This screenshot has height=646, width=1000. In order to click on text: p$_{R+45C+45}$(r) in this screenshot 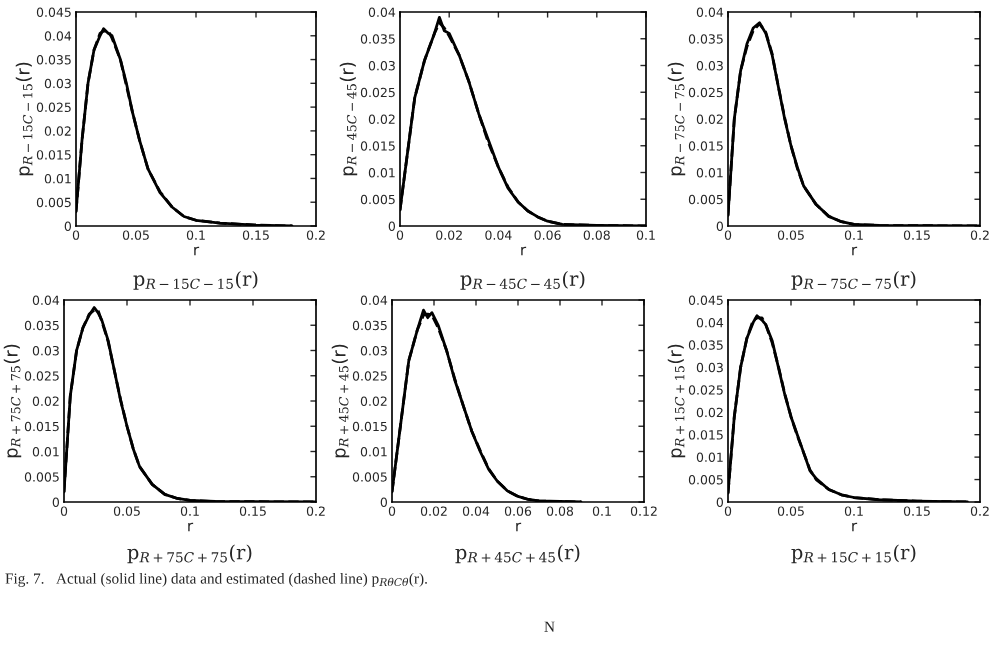, I will do `click(517, 554)`.